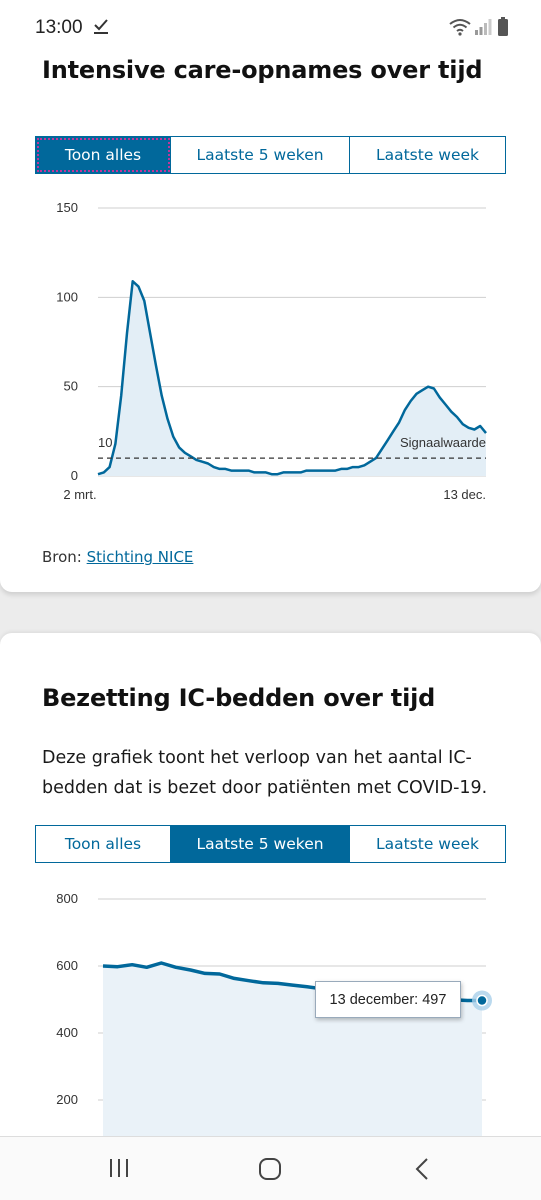  What do you see at coordinates (260, 155) in the screenshot?
I see `tab-laatste-5-weken: Laatste 5 weken` at bounding box center [260, 155].